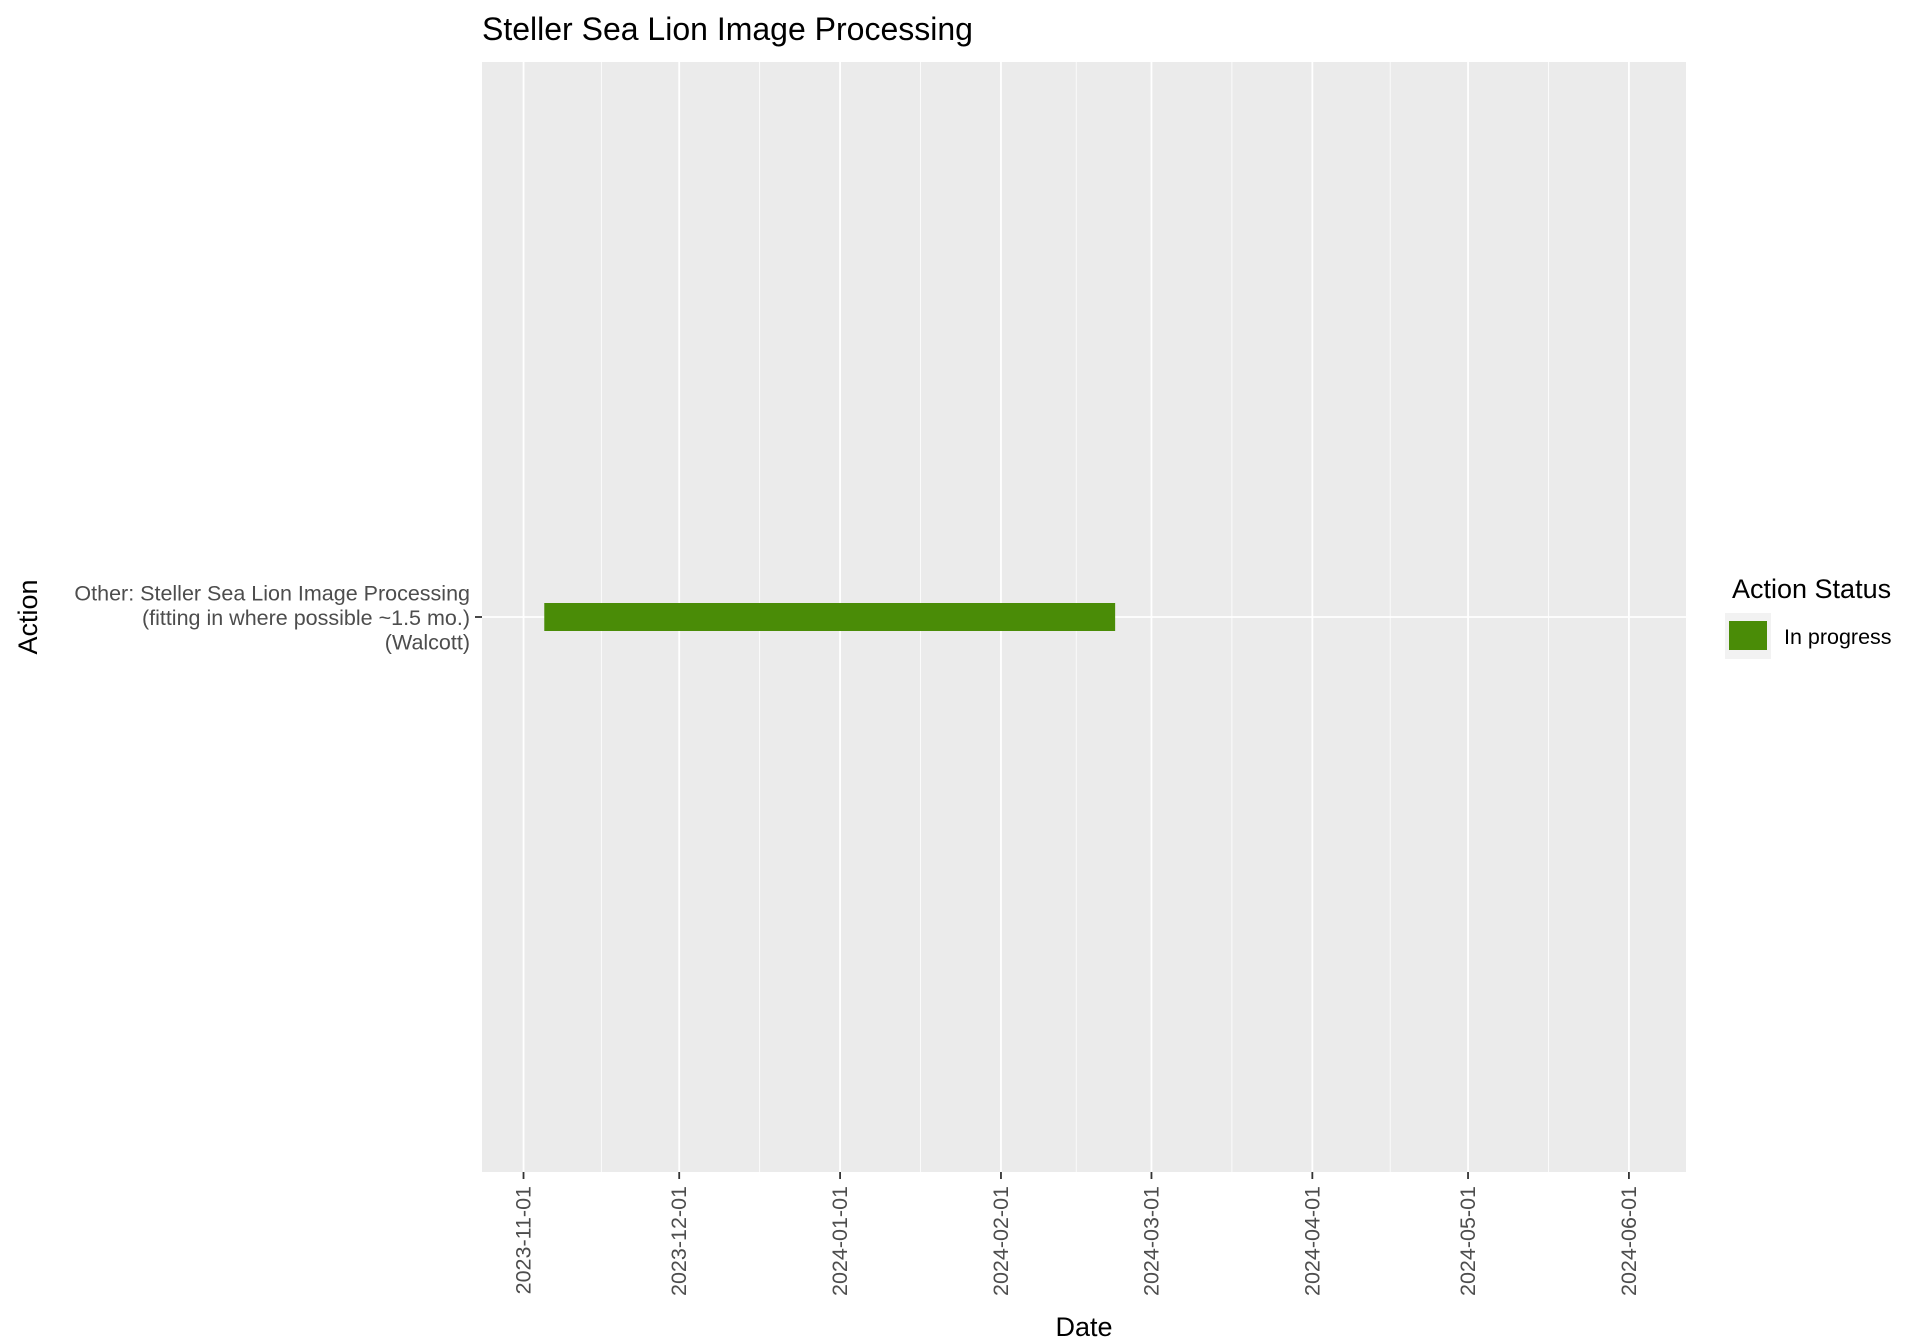 The image size is (1920, 1344). What do you see at coordinates (28, 616) in the screenshot?
I see `y-axis-title: Action` at bounding box center [28, 616].